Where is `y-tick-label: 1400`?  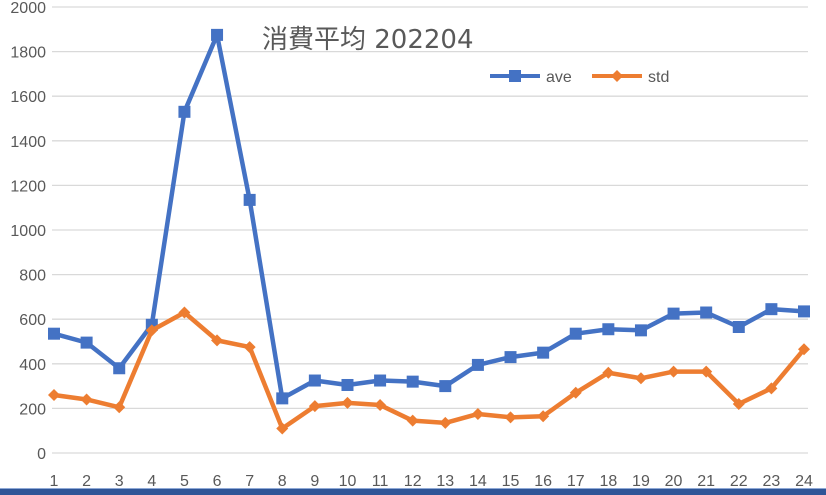 y-tick-label: 1400 is located at coordinates (28, 142).